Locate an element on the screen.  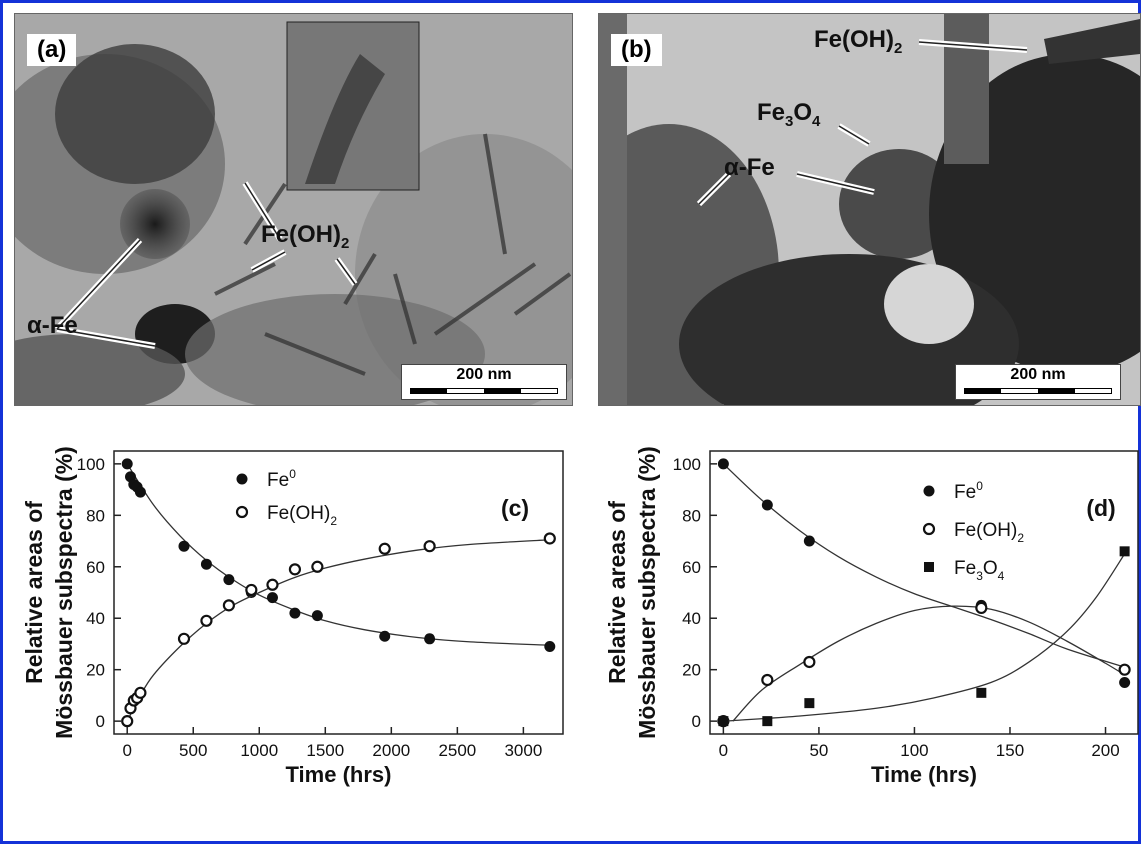
x-tick-label: 2000 is located at coordinates (391, 750).